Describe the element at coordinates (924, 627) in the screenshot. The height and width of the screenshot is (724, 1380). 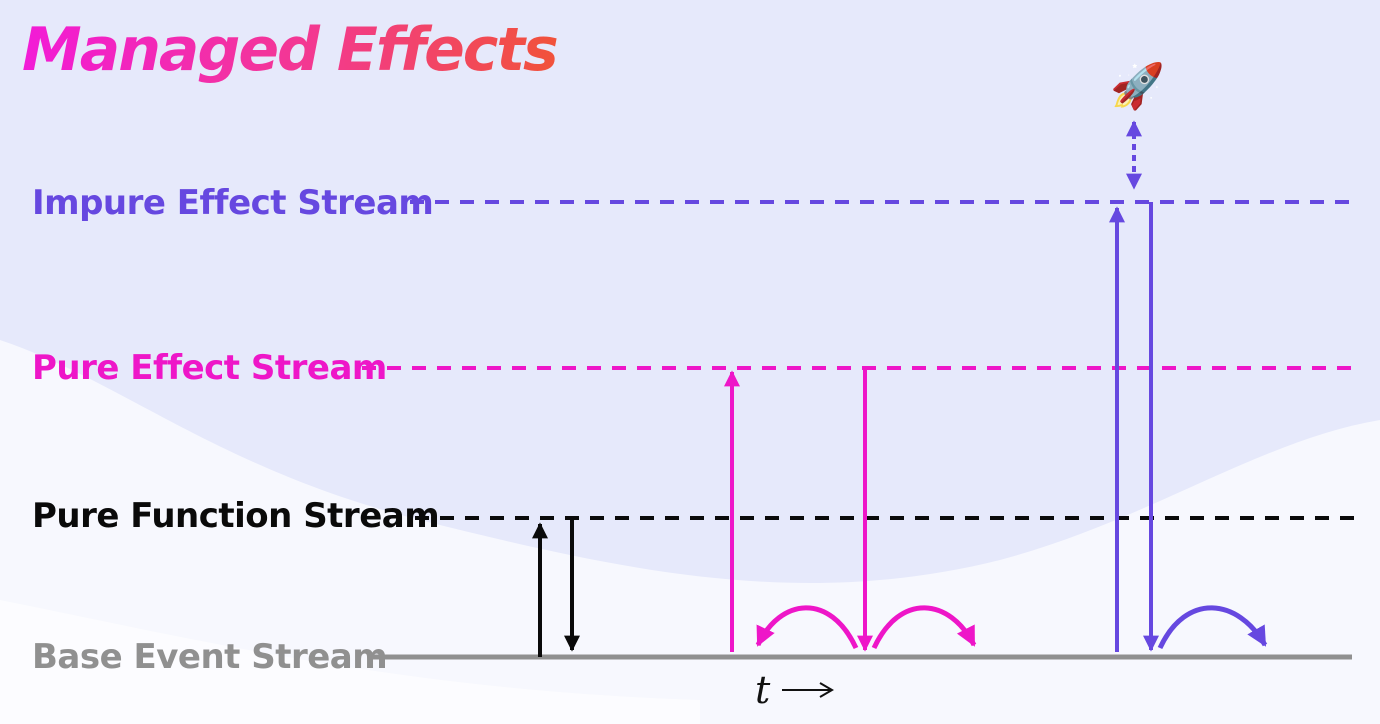
I see `curved-arrow-forward-event` at that location.